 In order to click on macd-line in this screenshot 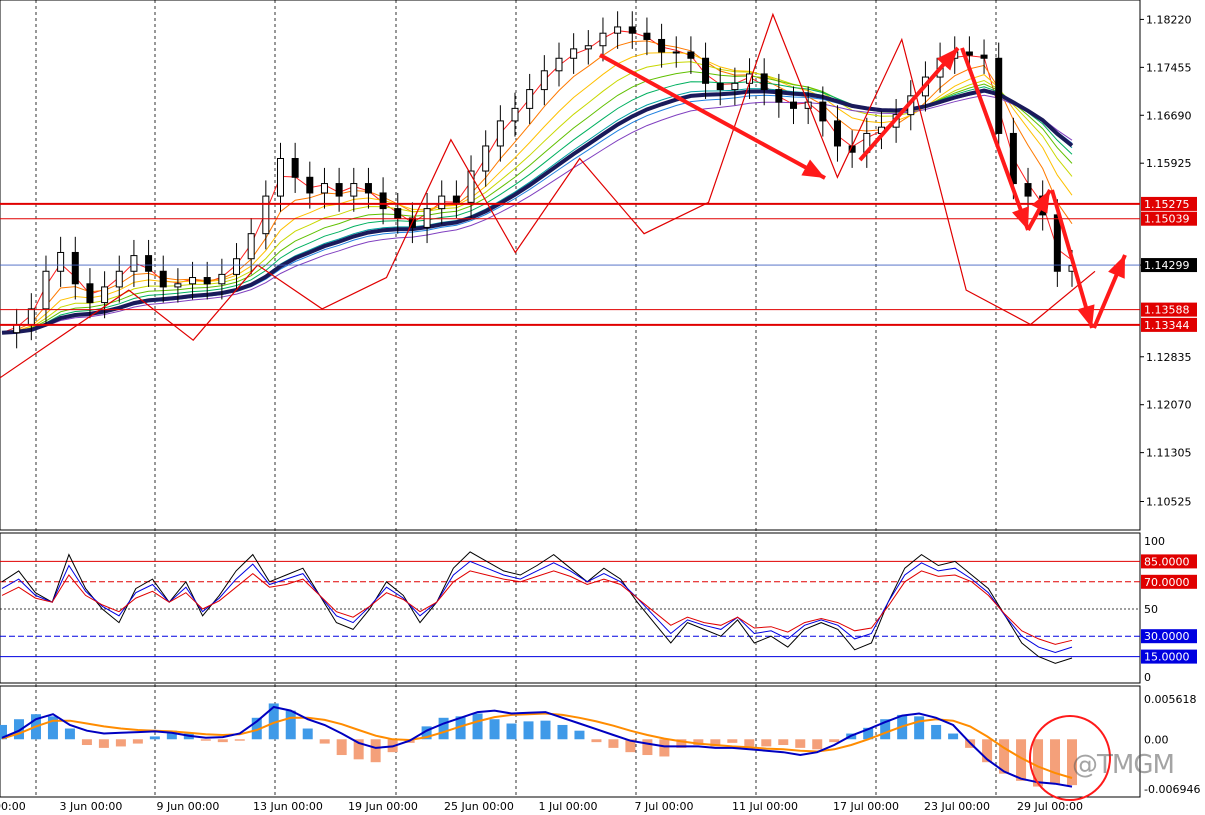, I will do `click(537, 746)`.